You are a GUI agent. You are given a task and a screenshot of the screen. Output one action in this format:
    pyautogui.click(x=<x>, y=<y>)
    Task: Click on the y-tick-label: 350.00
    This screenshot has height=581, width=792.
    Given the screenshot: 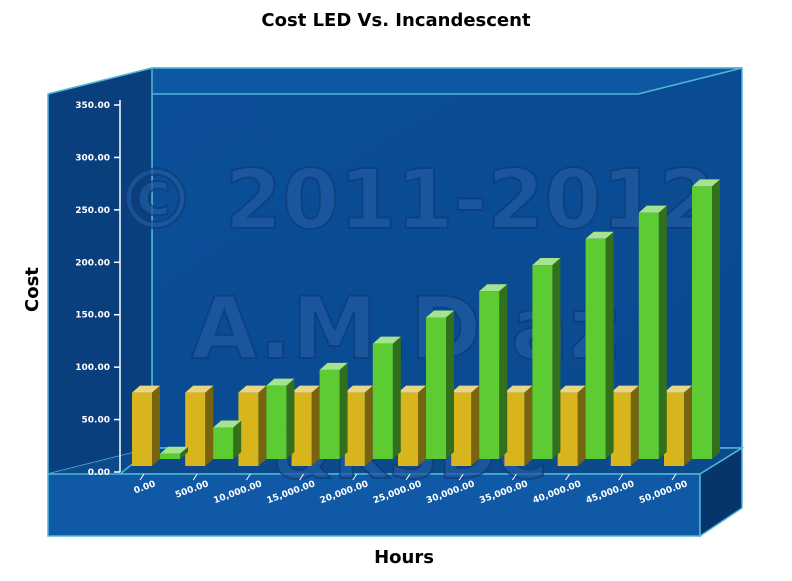 What is the action you would take?
    pyautogui.click(x=92, y=106)
    